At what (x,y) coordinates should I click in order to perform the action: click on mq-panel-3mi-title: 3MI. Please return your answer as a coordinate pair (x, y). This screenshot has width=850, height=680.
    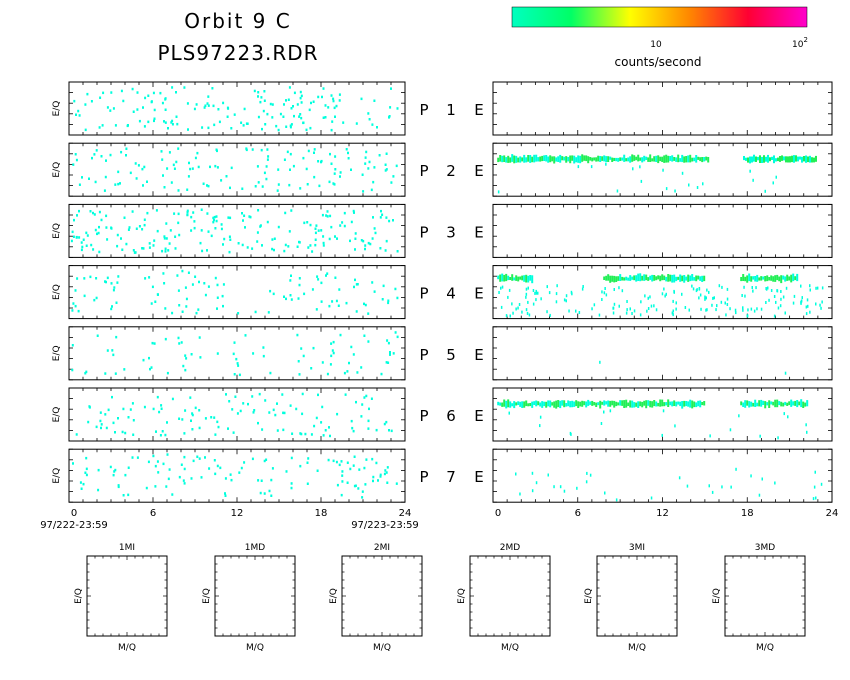
    Looking at the image, I should click on (637, 548).